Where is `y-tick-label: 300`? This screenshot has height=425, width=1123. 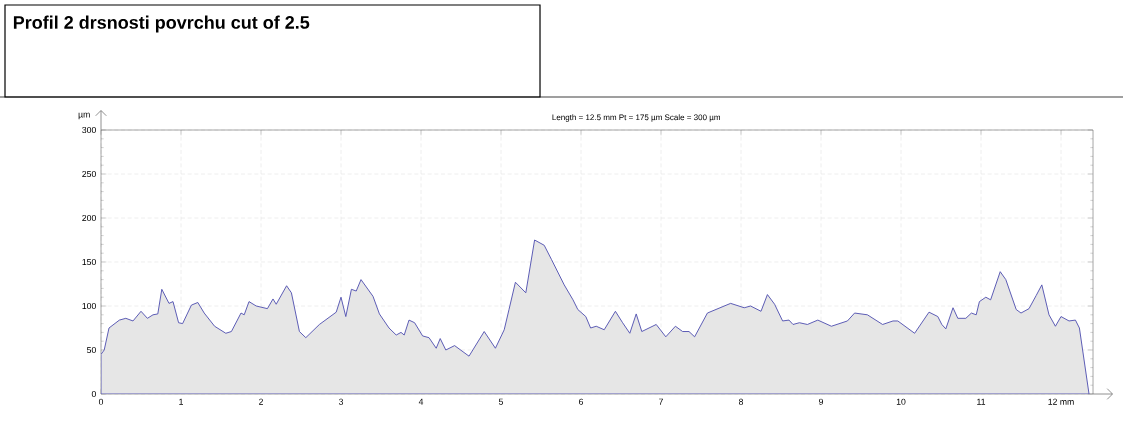
y-tick-label: 300 is located at coordinates (89, 130).